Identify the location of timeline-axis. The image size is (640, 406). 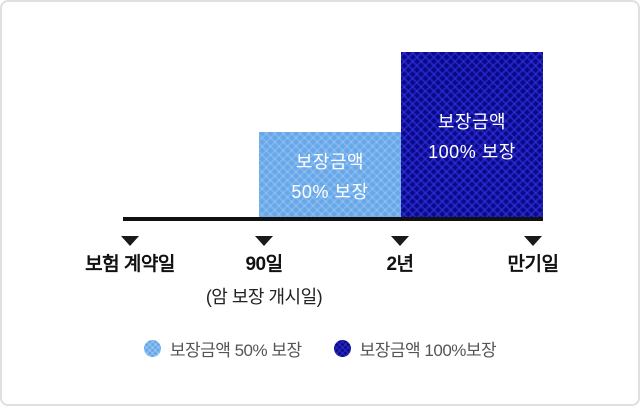
(333, 219).